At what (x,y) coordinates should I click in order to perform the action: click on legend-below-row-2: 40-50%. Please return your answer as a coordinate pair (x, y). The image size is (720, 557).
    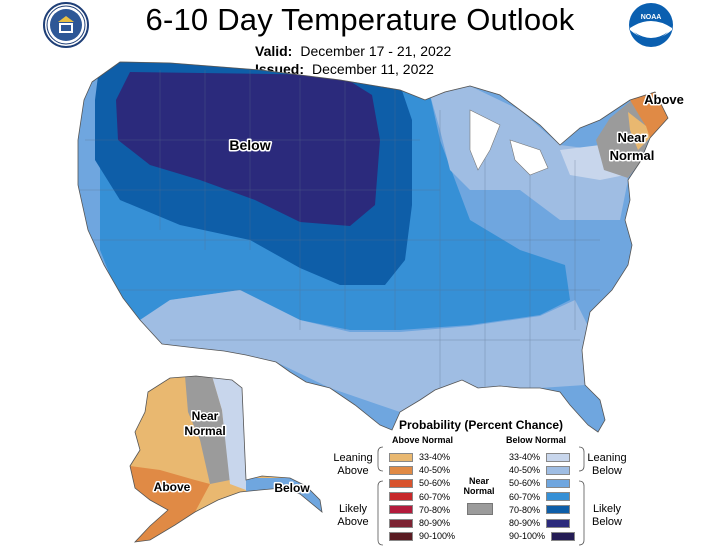
    Looking at the image, I should click on (540, 470).